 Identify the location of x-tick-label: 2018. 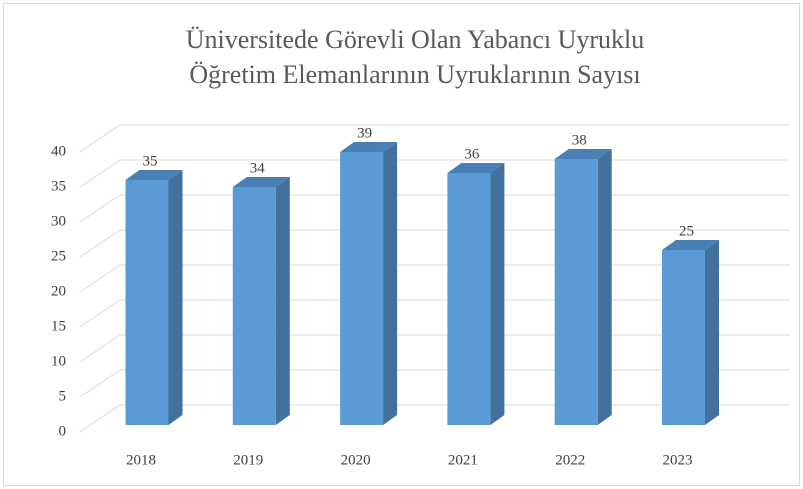
(141, 460).